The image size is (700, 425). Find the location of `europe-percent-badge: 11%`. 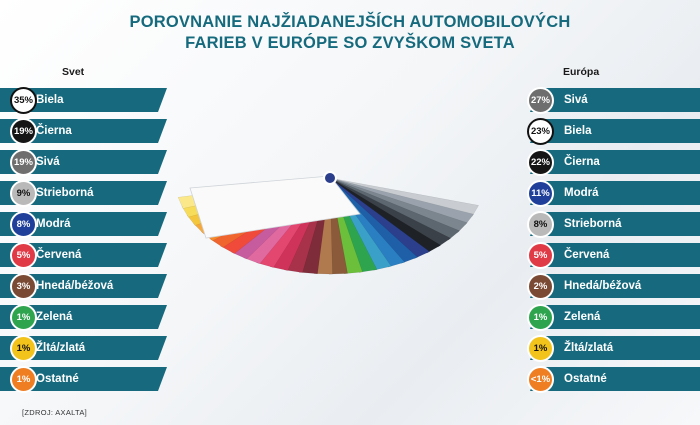

europe-percent-badge: 11% is located at coordinates (540, 193).